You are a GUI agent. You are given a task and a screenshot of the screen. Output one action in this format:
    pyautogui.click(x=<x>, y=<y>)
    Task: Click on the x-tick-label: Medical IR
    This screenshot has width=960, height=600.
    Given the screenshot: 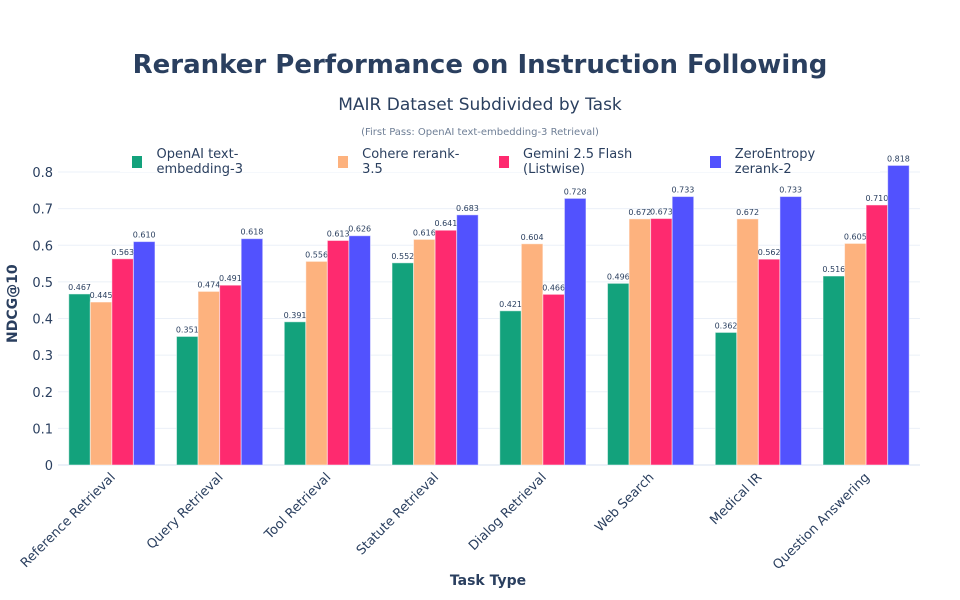 What is the action you would take?
    pyautogui.click(x=736, y=499)
    